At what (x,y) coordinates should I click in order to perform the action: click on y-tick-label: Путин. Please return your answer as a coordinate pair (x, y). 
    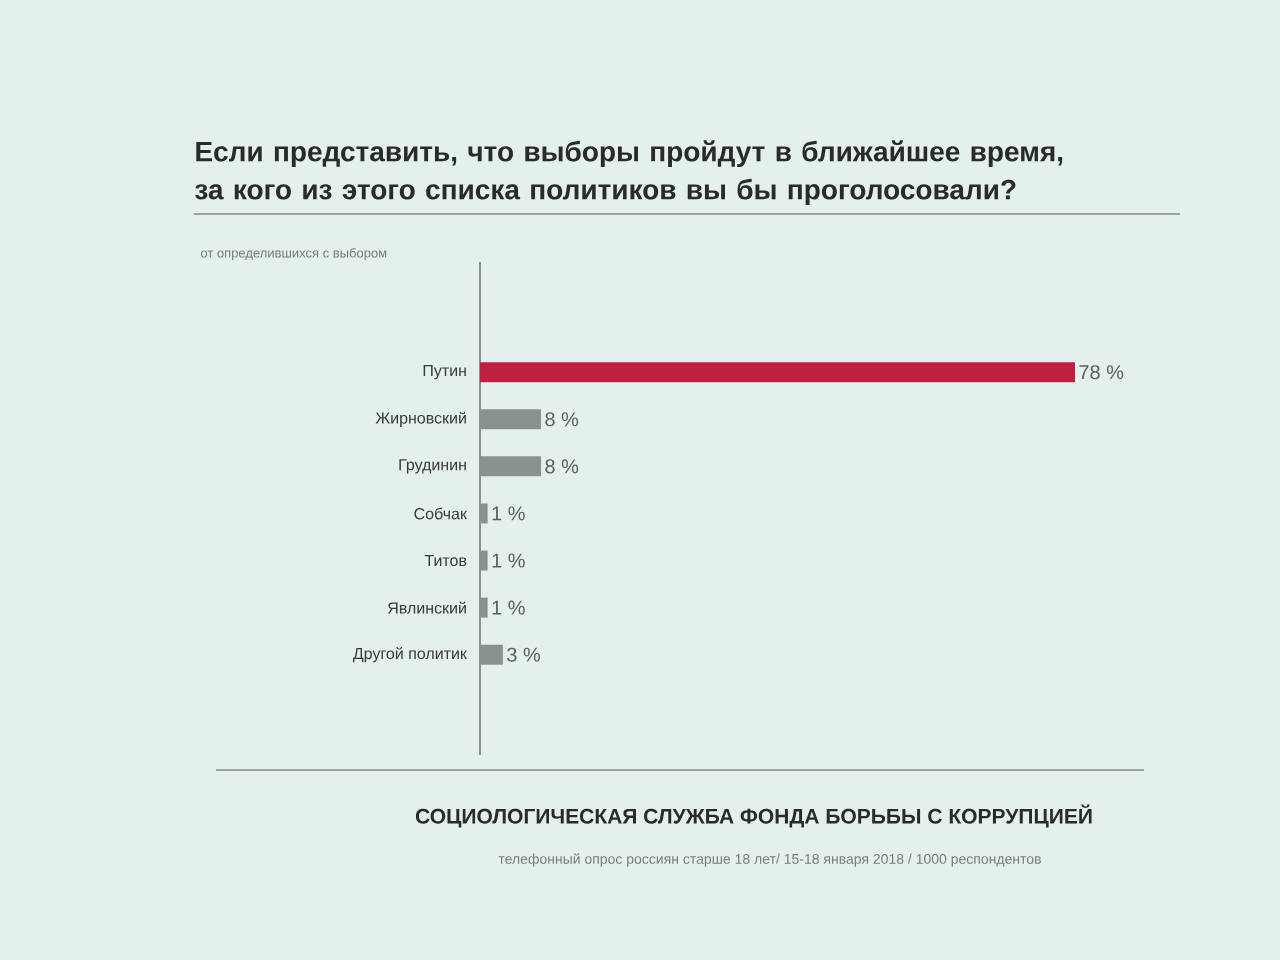
    Looking at the image, I should click on (444, 372).